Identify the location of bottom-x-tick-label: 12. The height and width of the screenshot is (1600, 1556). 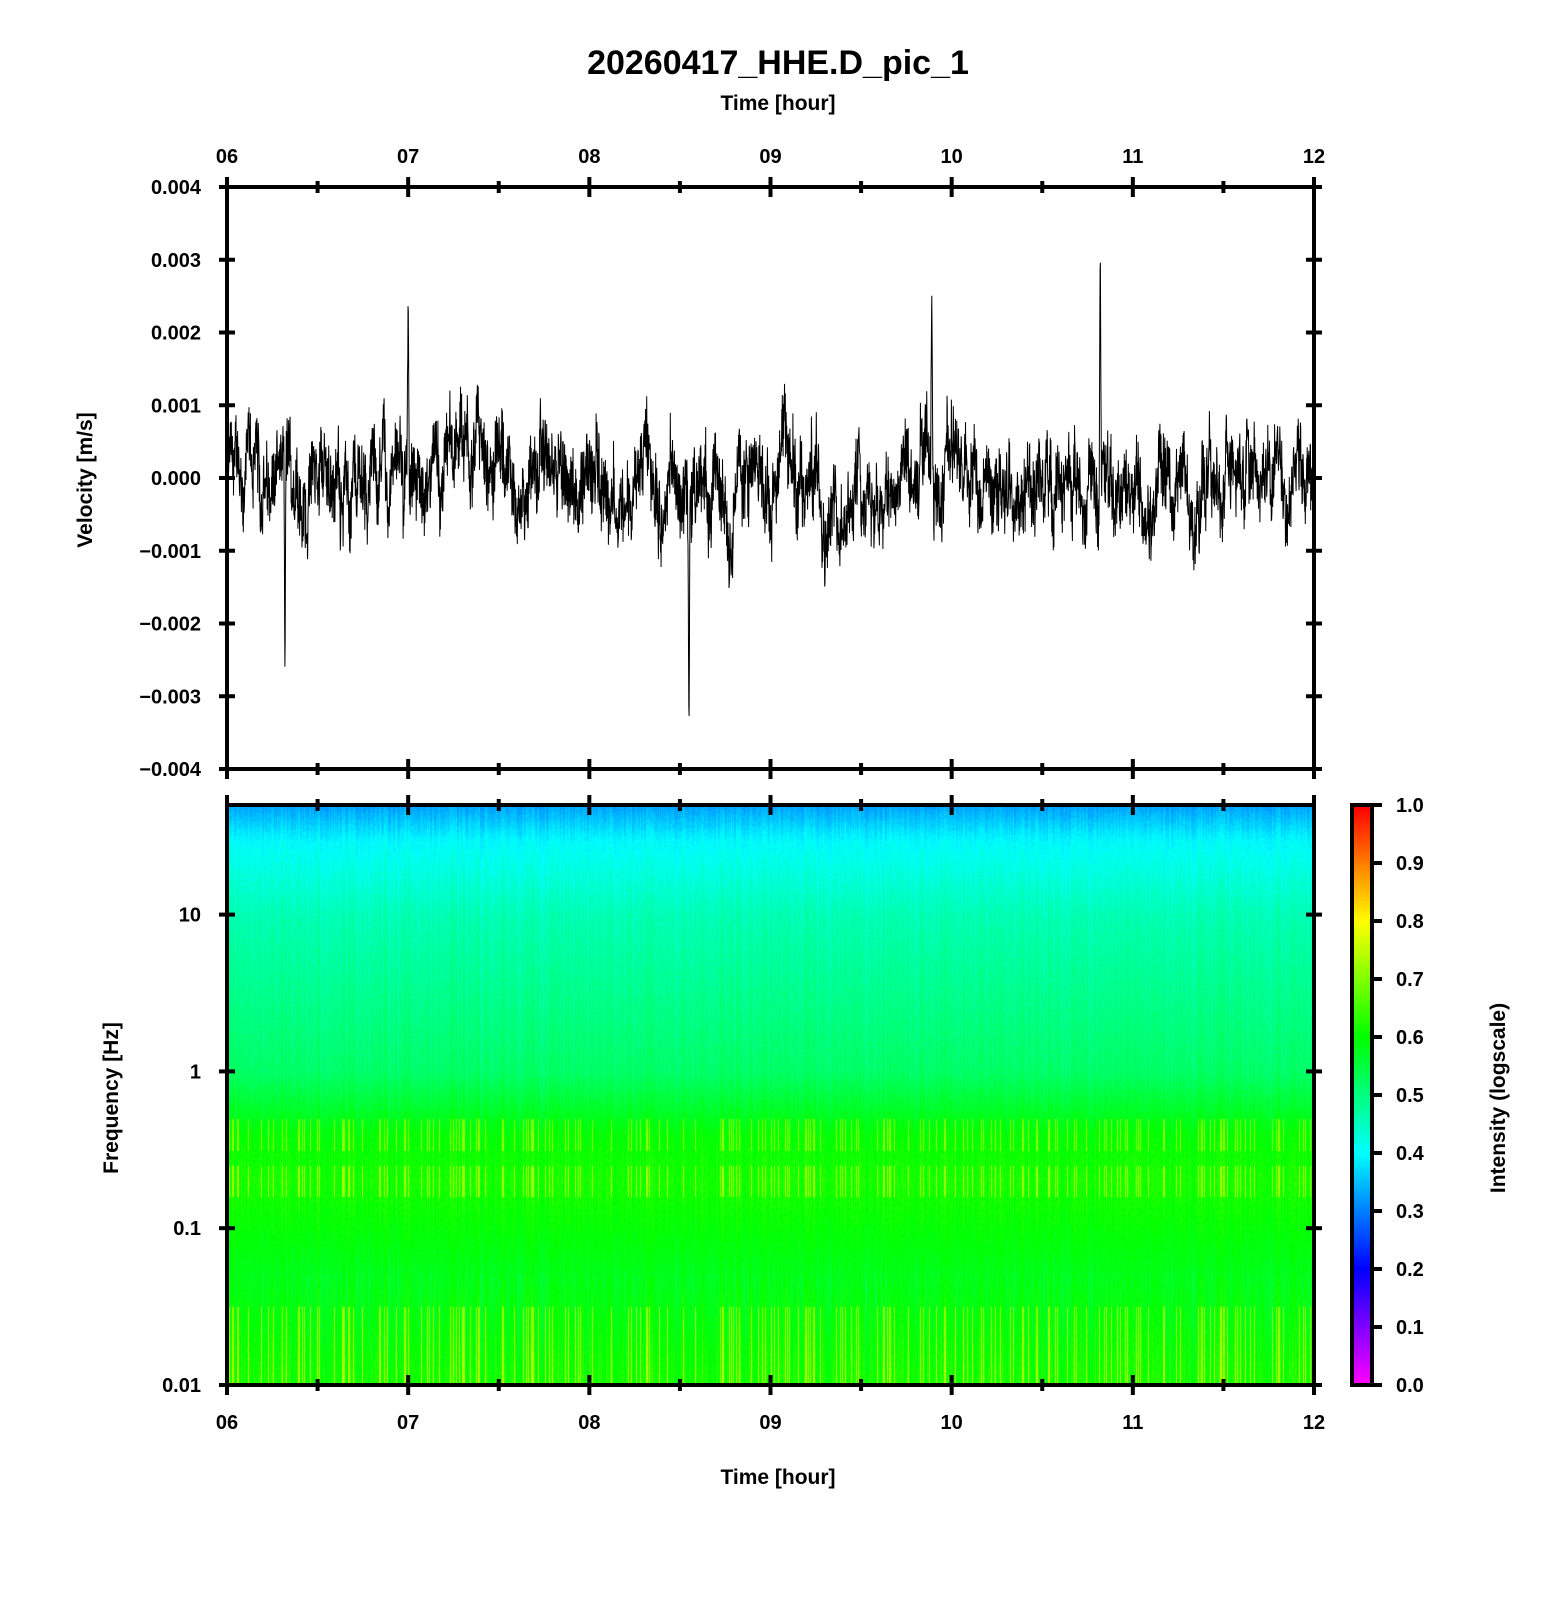
(1314, 1423).